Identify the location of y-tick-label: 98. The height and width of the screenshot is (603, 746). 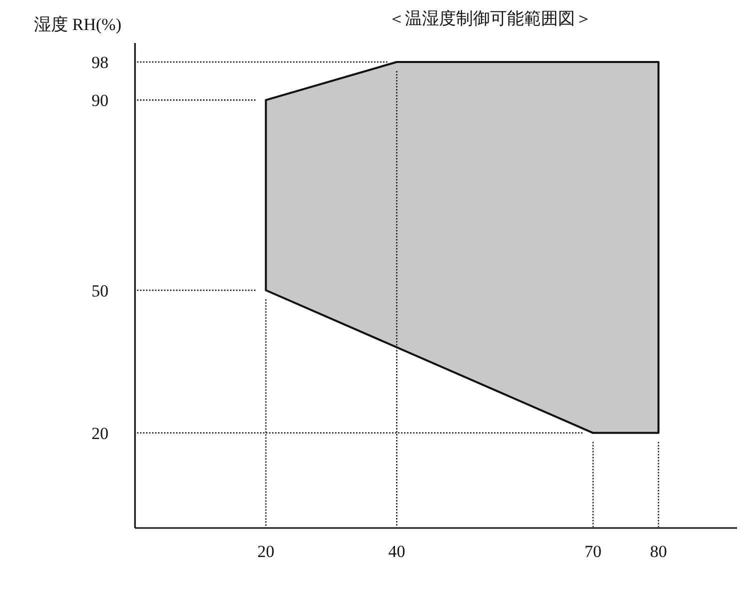
(100, 62).